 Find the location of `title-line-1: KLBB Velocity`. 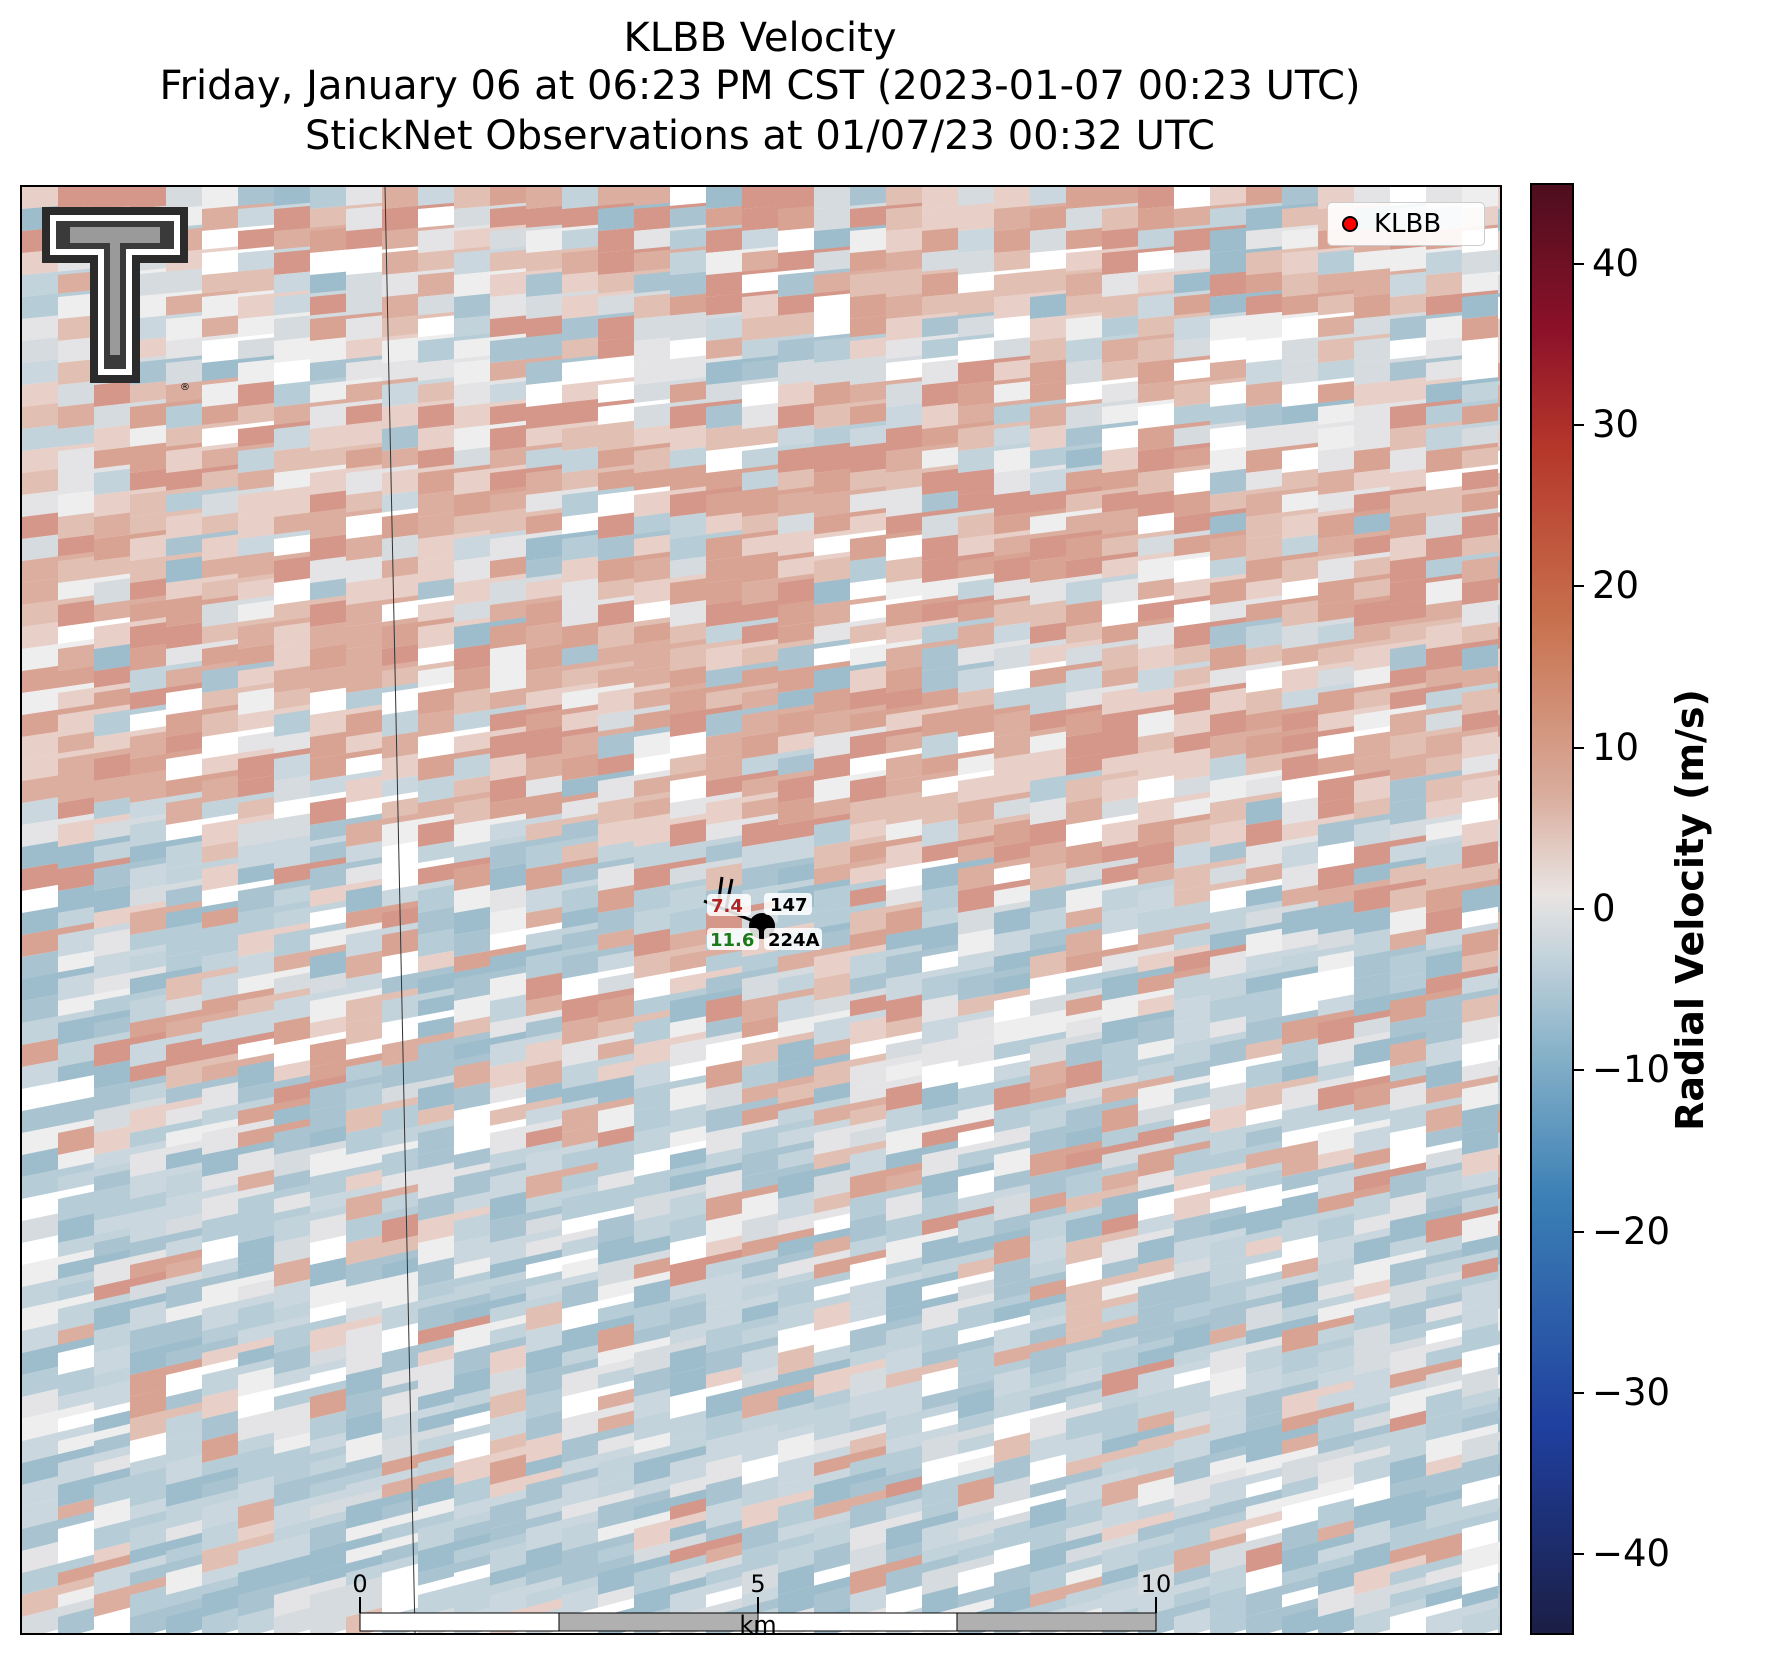

title-line-1: KLBB Velocity is located at coordinates (760, 38).